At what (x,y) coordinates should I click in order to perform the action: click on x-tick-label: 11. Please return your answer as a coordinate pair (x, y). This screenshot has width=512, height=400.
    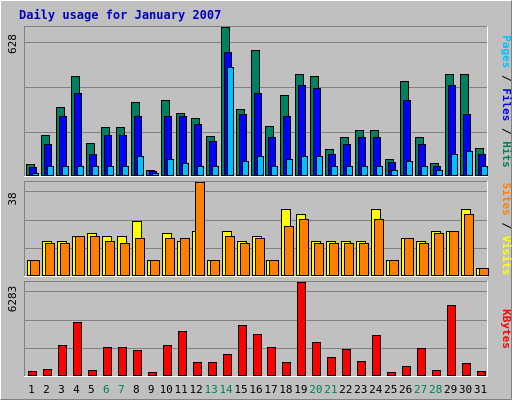
    Looking at the image, I should click on (181, 389).